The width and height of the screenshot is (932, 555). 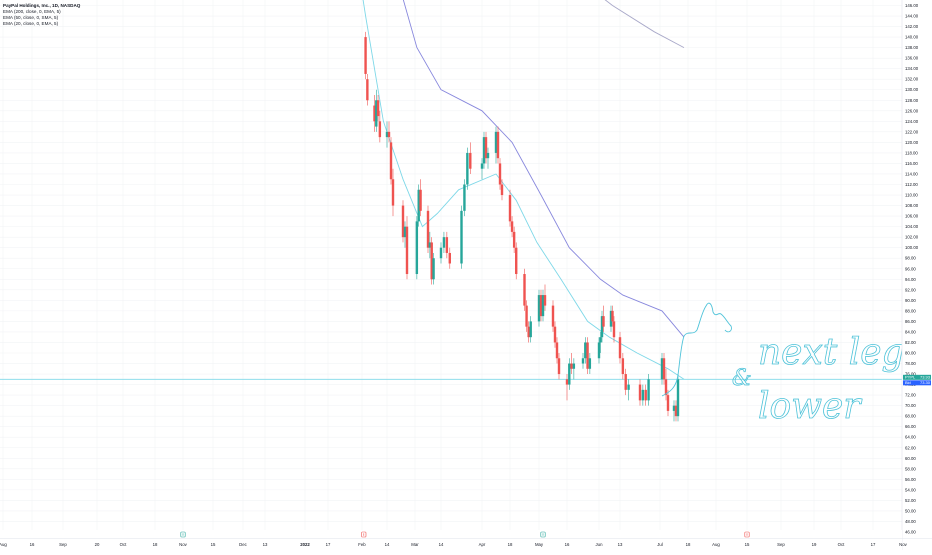 What do you see at coordinates (917, 383) in the screenshot?
I see `price-tag-bid: Bid 73.30` at bounding box center [917, 383].